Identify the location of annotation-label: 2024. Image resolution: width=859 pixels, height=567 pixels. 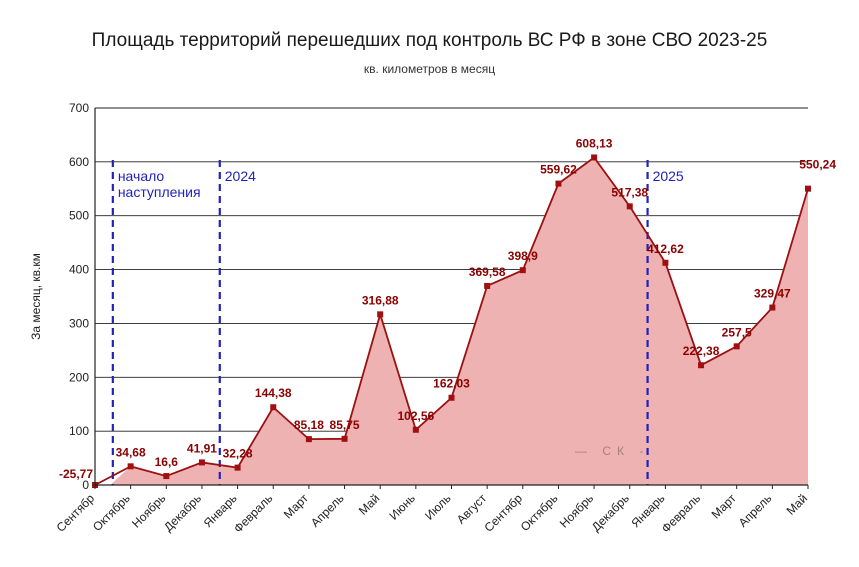
(240, 176).